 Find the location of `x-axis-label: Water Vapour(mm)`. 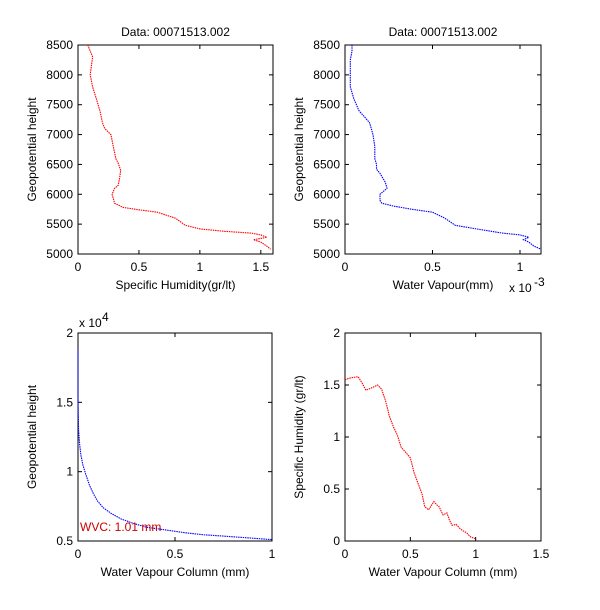

x-axis-label: Water Vapour(mm) is located at coordinates (443, 285).